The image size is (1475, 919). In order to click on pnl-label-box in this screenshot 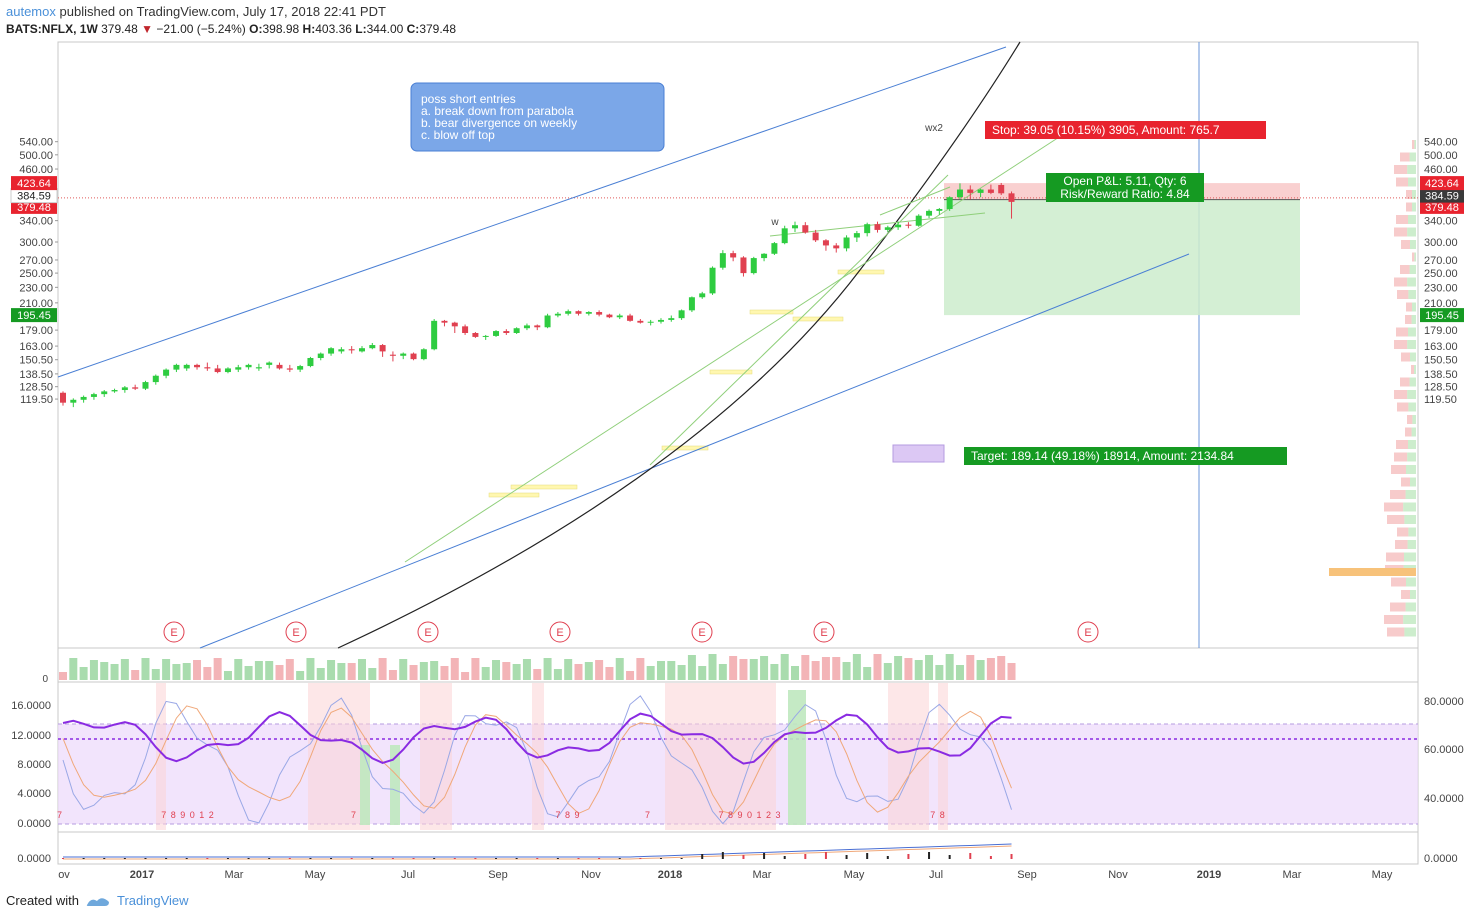, I will do `click(1125, 187)`.